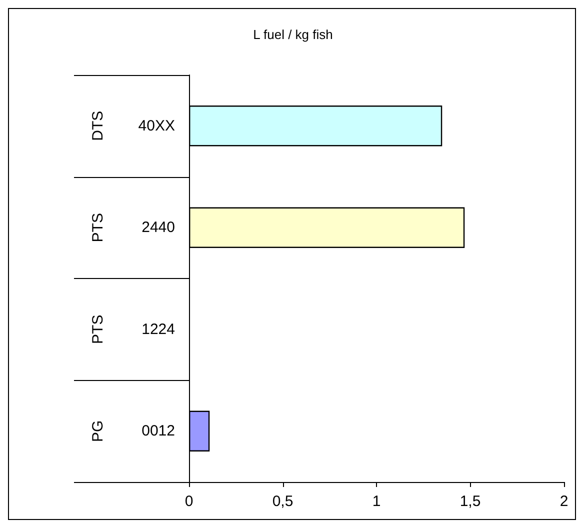 This screenshot has height=529, width=586. Describe the element at coordinates (293, 34) in the screenshot. I see `chart-title: L fuel / kg fish` at that location.